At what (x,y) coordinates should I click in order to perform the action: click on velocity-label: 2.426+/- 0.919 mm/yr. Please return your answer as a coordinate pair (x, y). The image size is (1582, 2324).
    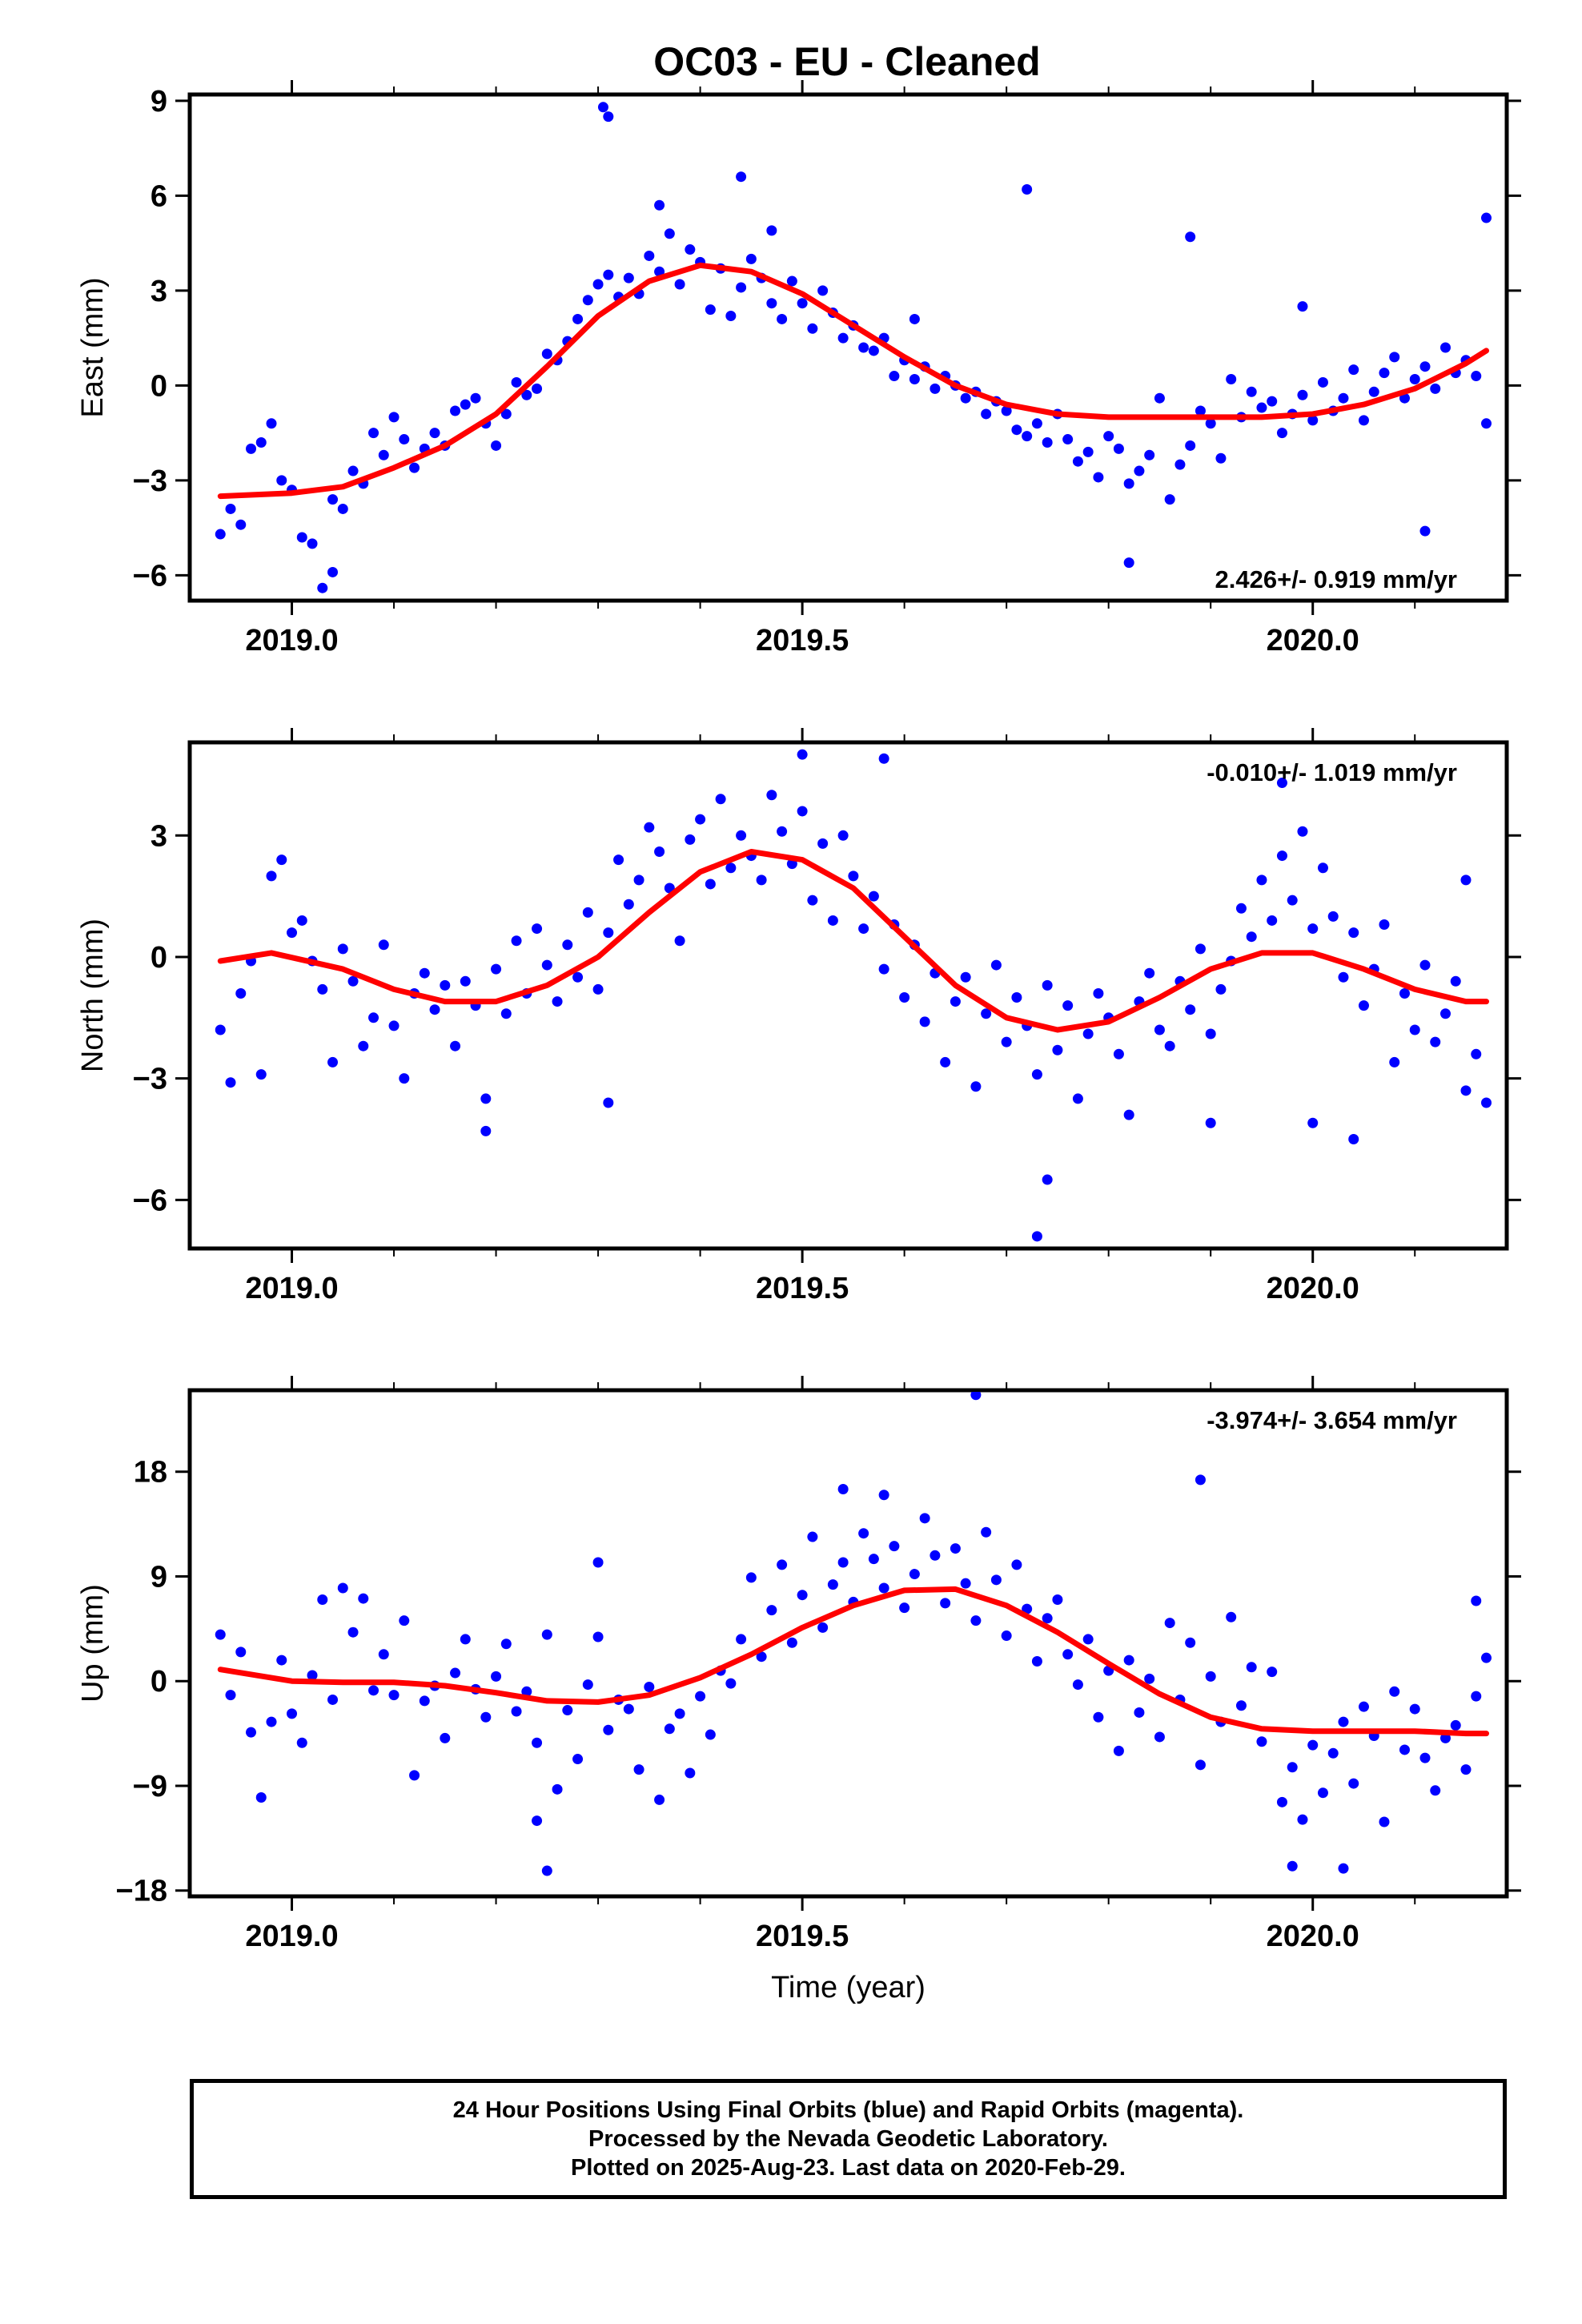
    Looking at the image, I should click on (1336, 579).